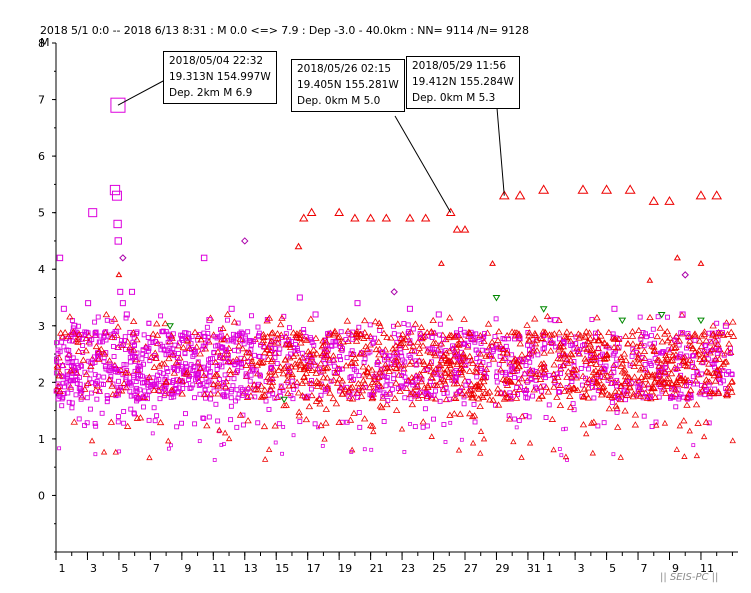  I want to click on x-tick-label: 25, so click(440, 568).